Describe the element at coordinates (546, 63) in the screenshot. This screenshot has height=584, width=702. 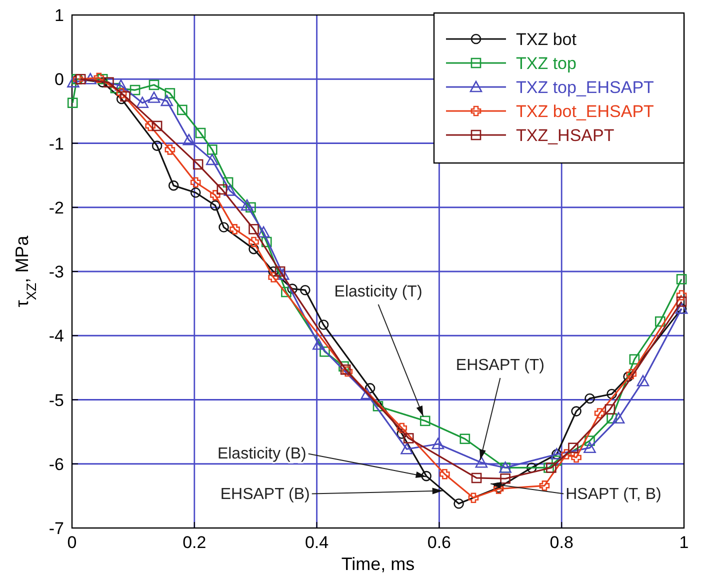
I see `legend-label: TXZ top` at that location.